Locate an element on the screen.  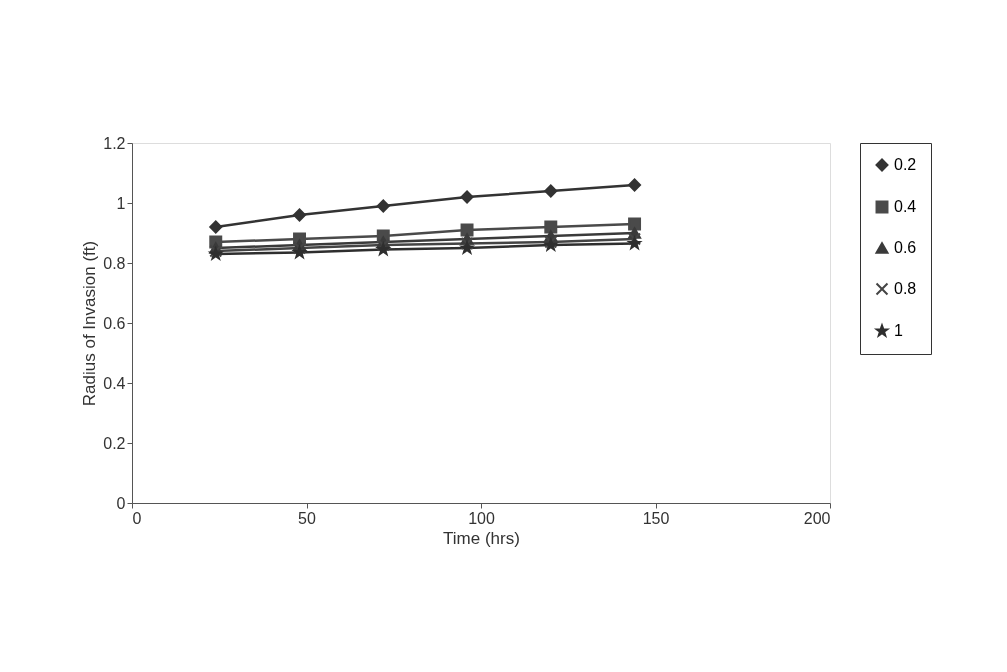
y-tick-label: 0.8 is located at coordinates (114, 263).